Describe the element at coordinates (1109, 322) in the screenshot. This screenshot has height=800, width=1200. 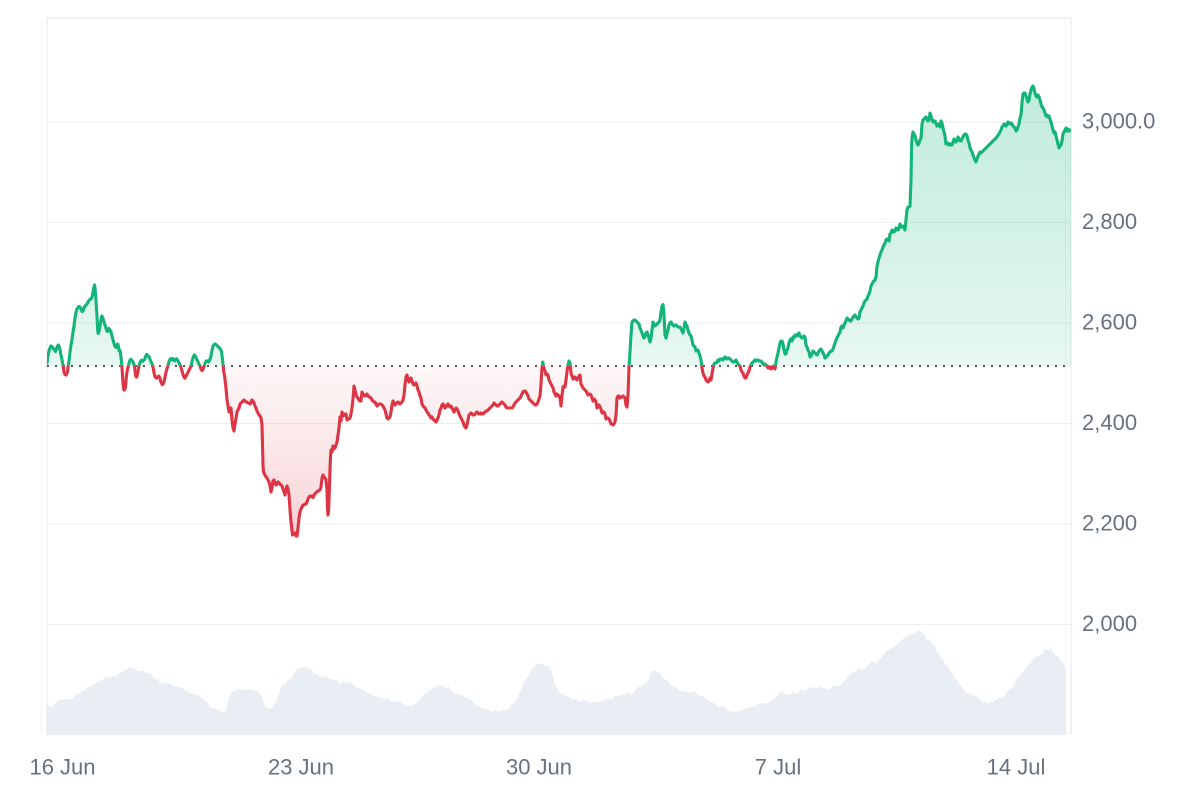
I see `svg-text: 2,600` at that location.